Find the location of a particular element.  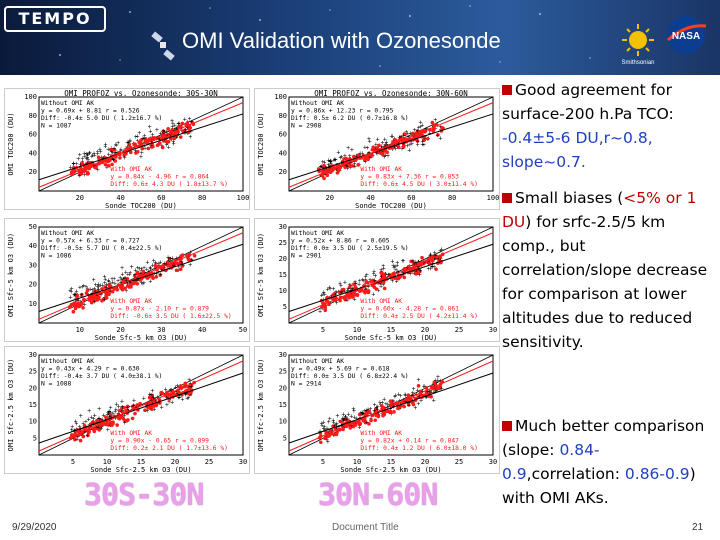

y-tick-label: 60 is located at coordinates (283, 135).